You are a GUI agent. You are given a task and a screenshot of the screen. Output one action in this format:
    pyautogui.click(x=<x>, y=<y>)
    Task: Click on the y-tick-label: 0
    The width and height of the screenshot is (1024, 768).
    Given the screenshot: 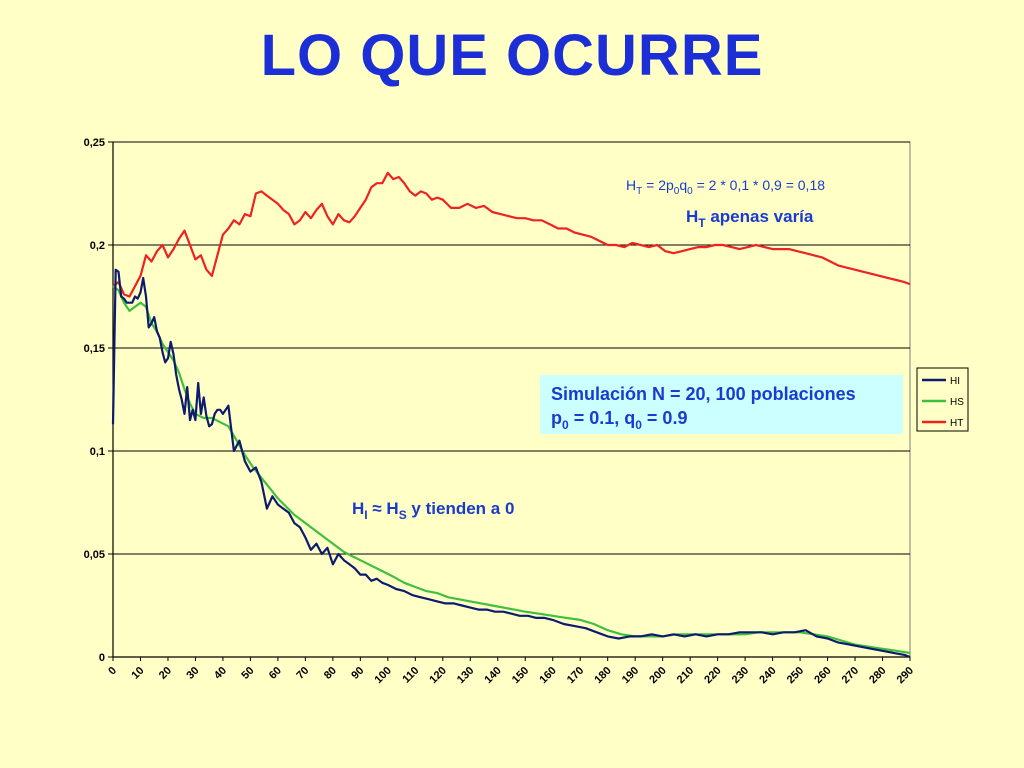 What is the action you would take?
    pyautogui.click(x=102, y=658)
    